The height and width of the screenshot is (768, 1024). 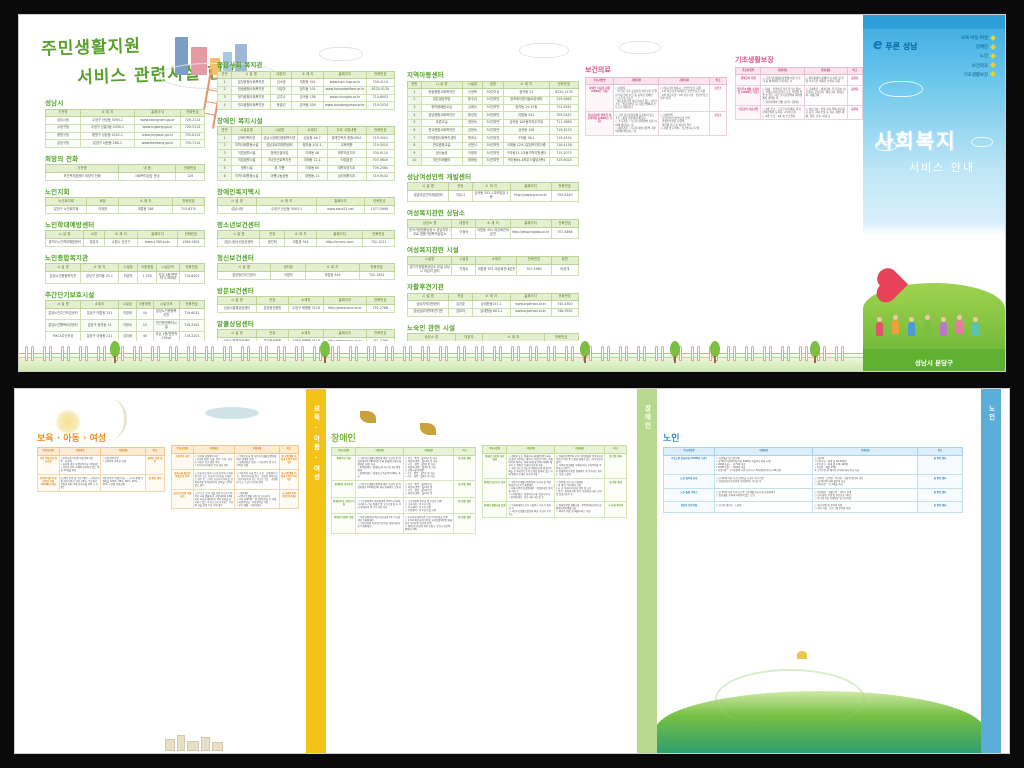 I want to click on table-cell: 보건복지콜센터 희망의 전화, so click(x=82, y=176).